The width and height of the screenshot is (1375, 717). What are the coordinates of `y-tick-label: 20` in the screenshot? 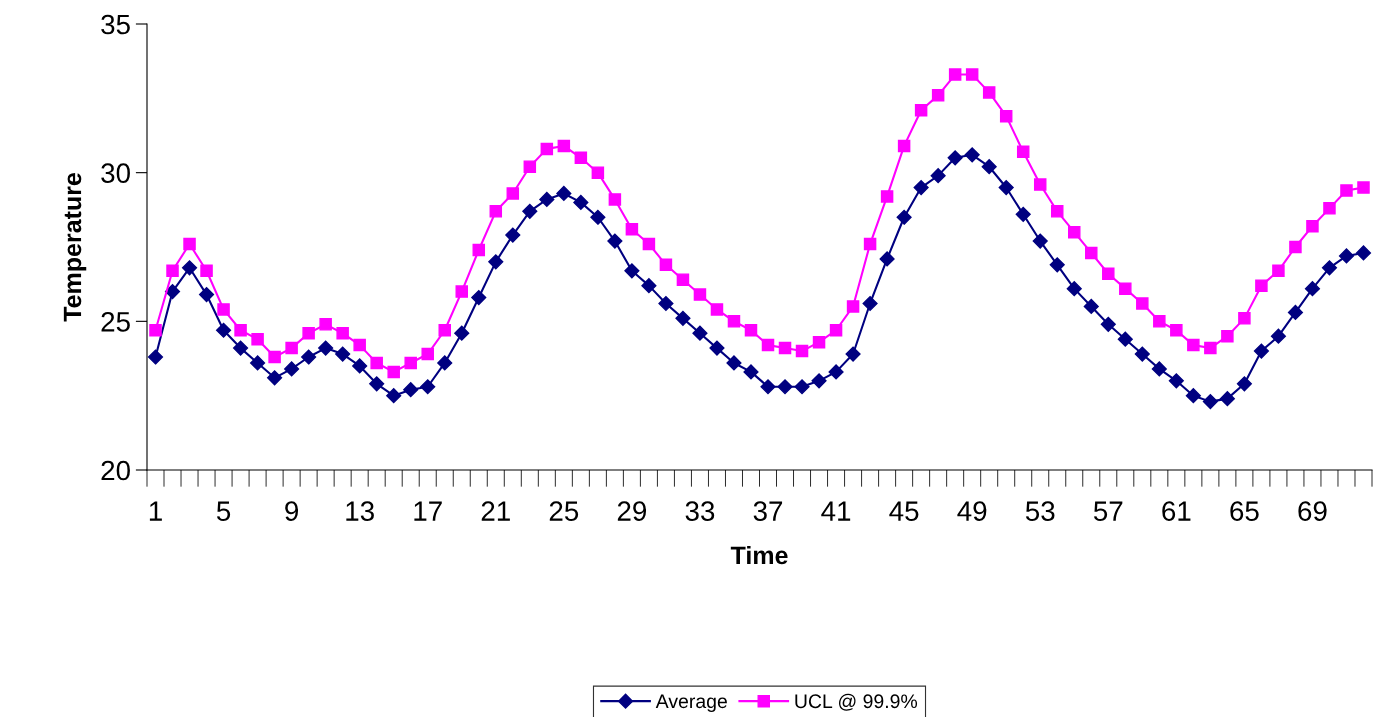 It's located at (115, 470).